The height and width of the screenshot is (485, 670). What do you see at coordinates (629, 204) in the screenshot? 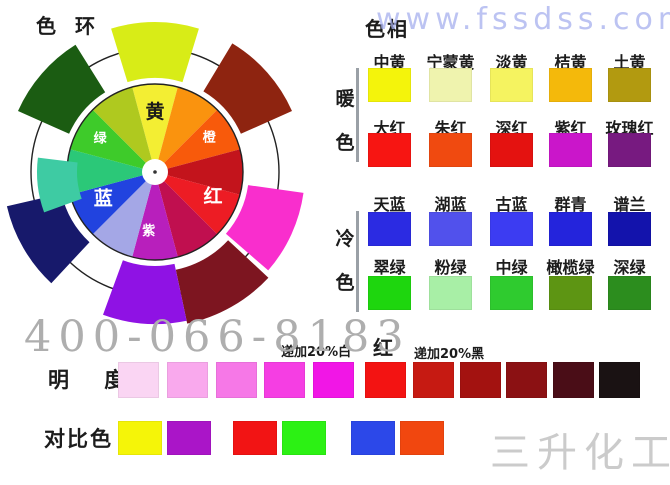
I see `hue-swatch-label: 谱兰` at bounding box center [629, 204].